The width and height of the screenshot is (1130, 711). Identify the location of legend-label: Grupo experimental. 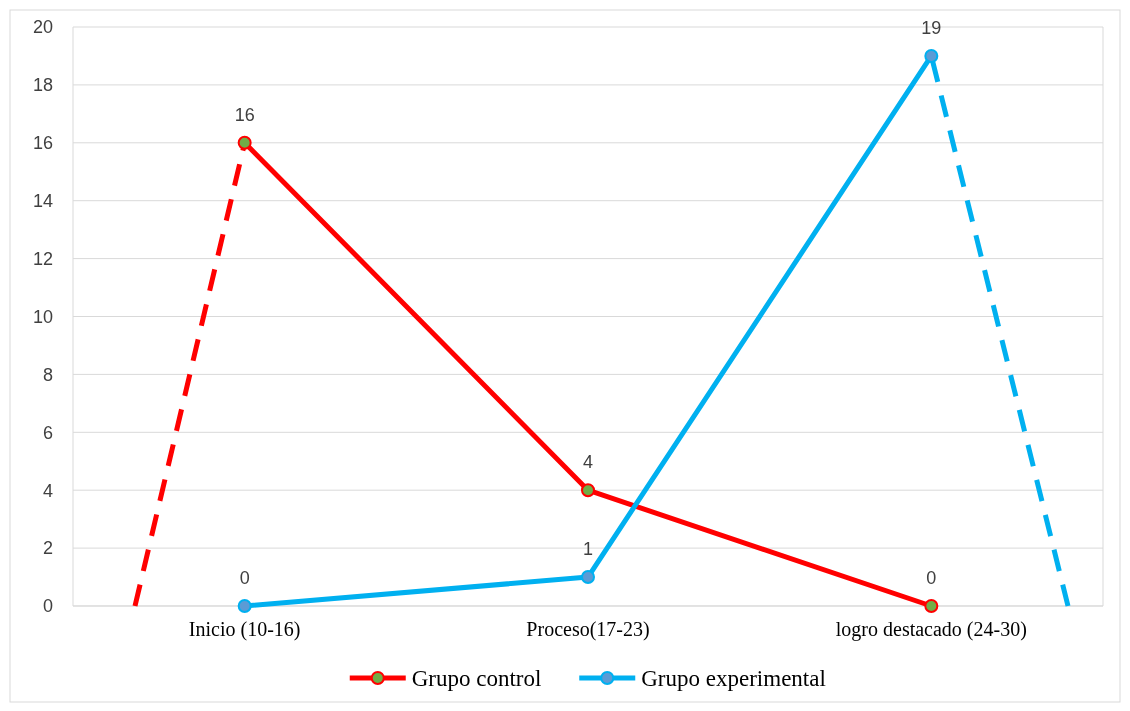
(733, 679).